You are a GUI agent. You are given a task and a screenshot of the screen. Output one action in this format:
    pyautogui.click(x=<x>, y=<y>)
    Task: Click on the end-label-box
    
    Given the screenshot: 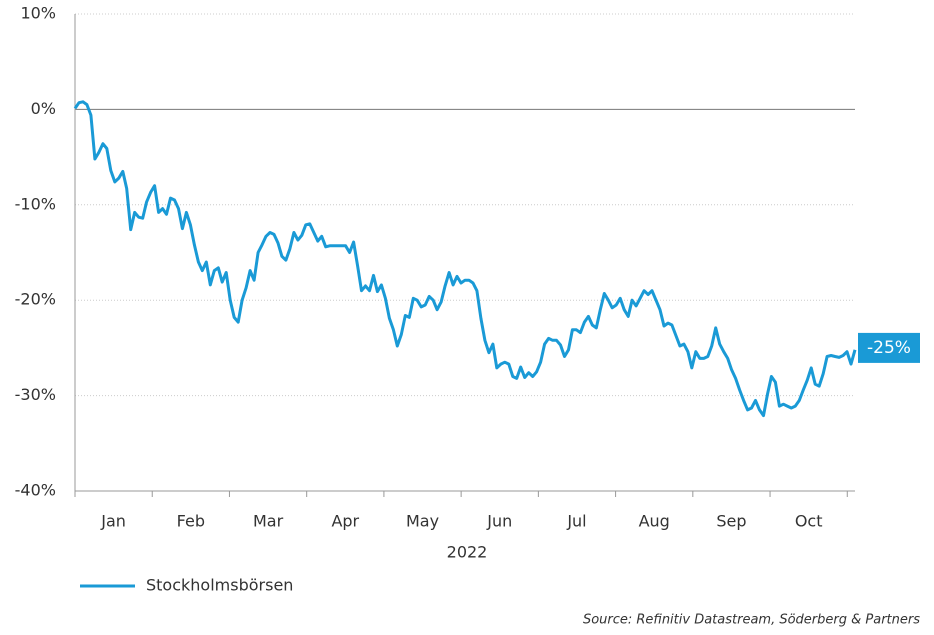 What is the action you would take?
    pyautogui.click(x=889, y=347)
    